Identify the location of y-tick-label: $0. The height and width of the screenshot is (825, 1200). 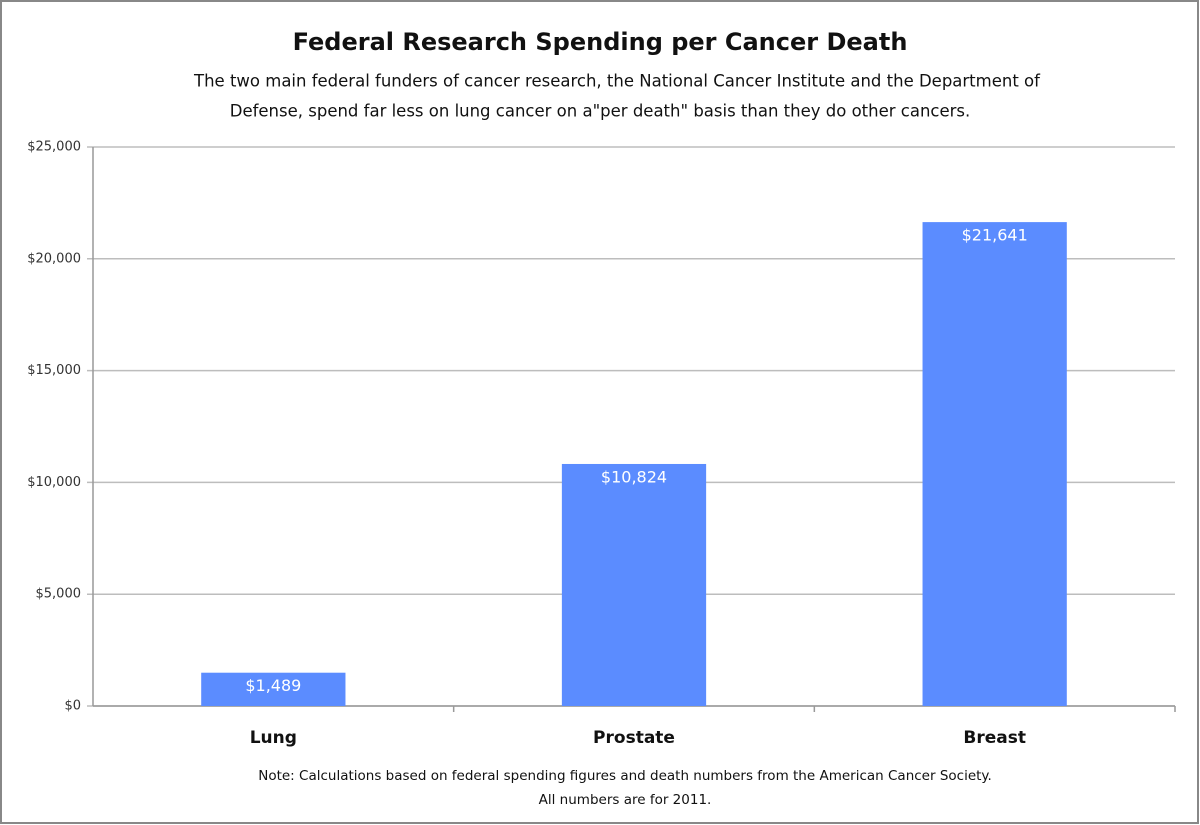
(72, 706).